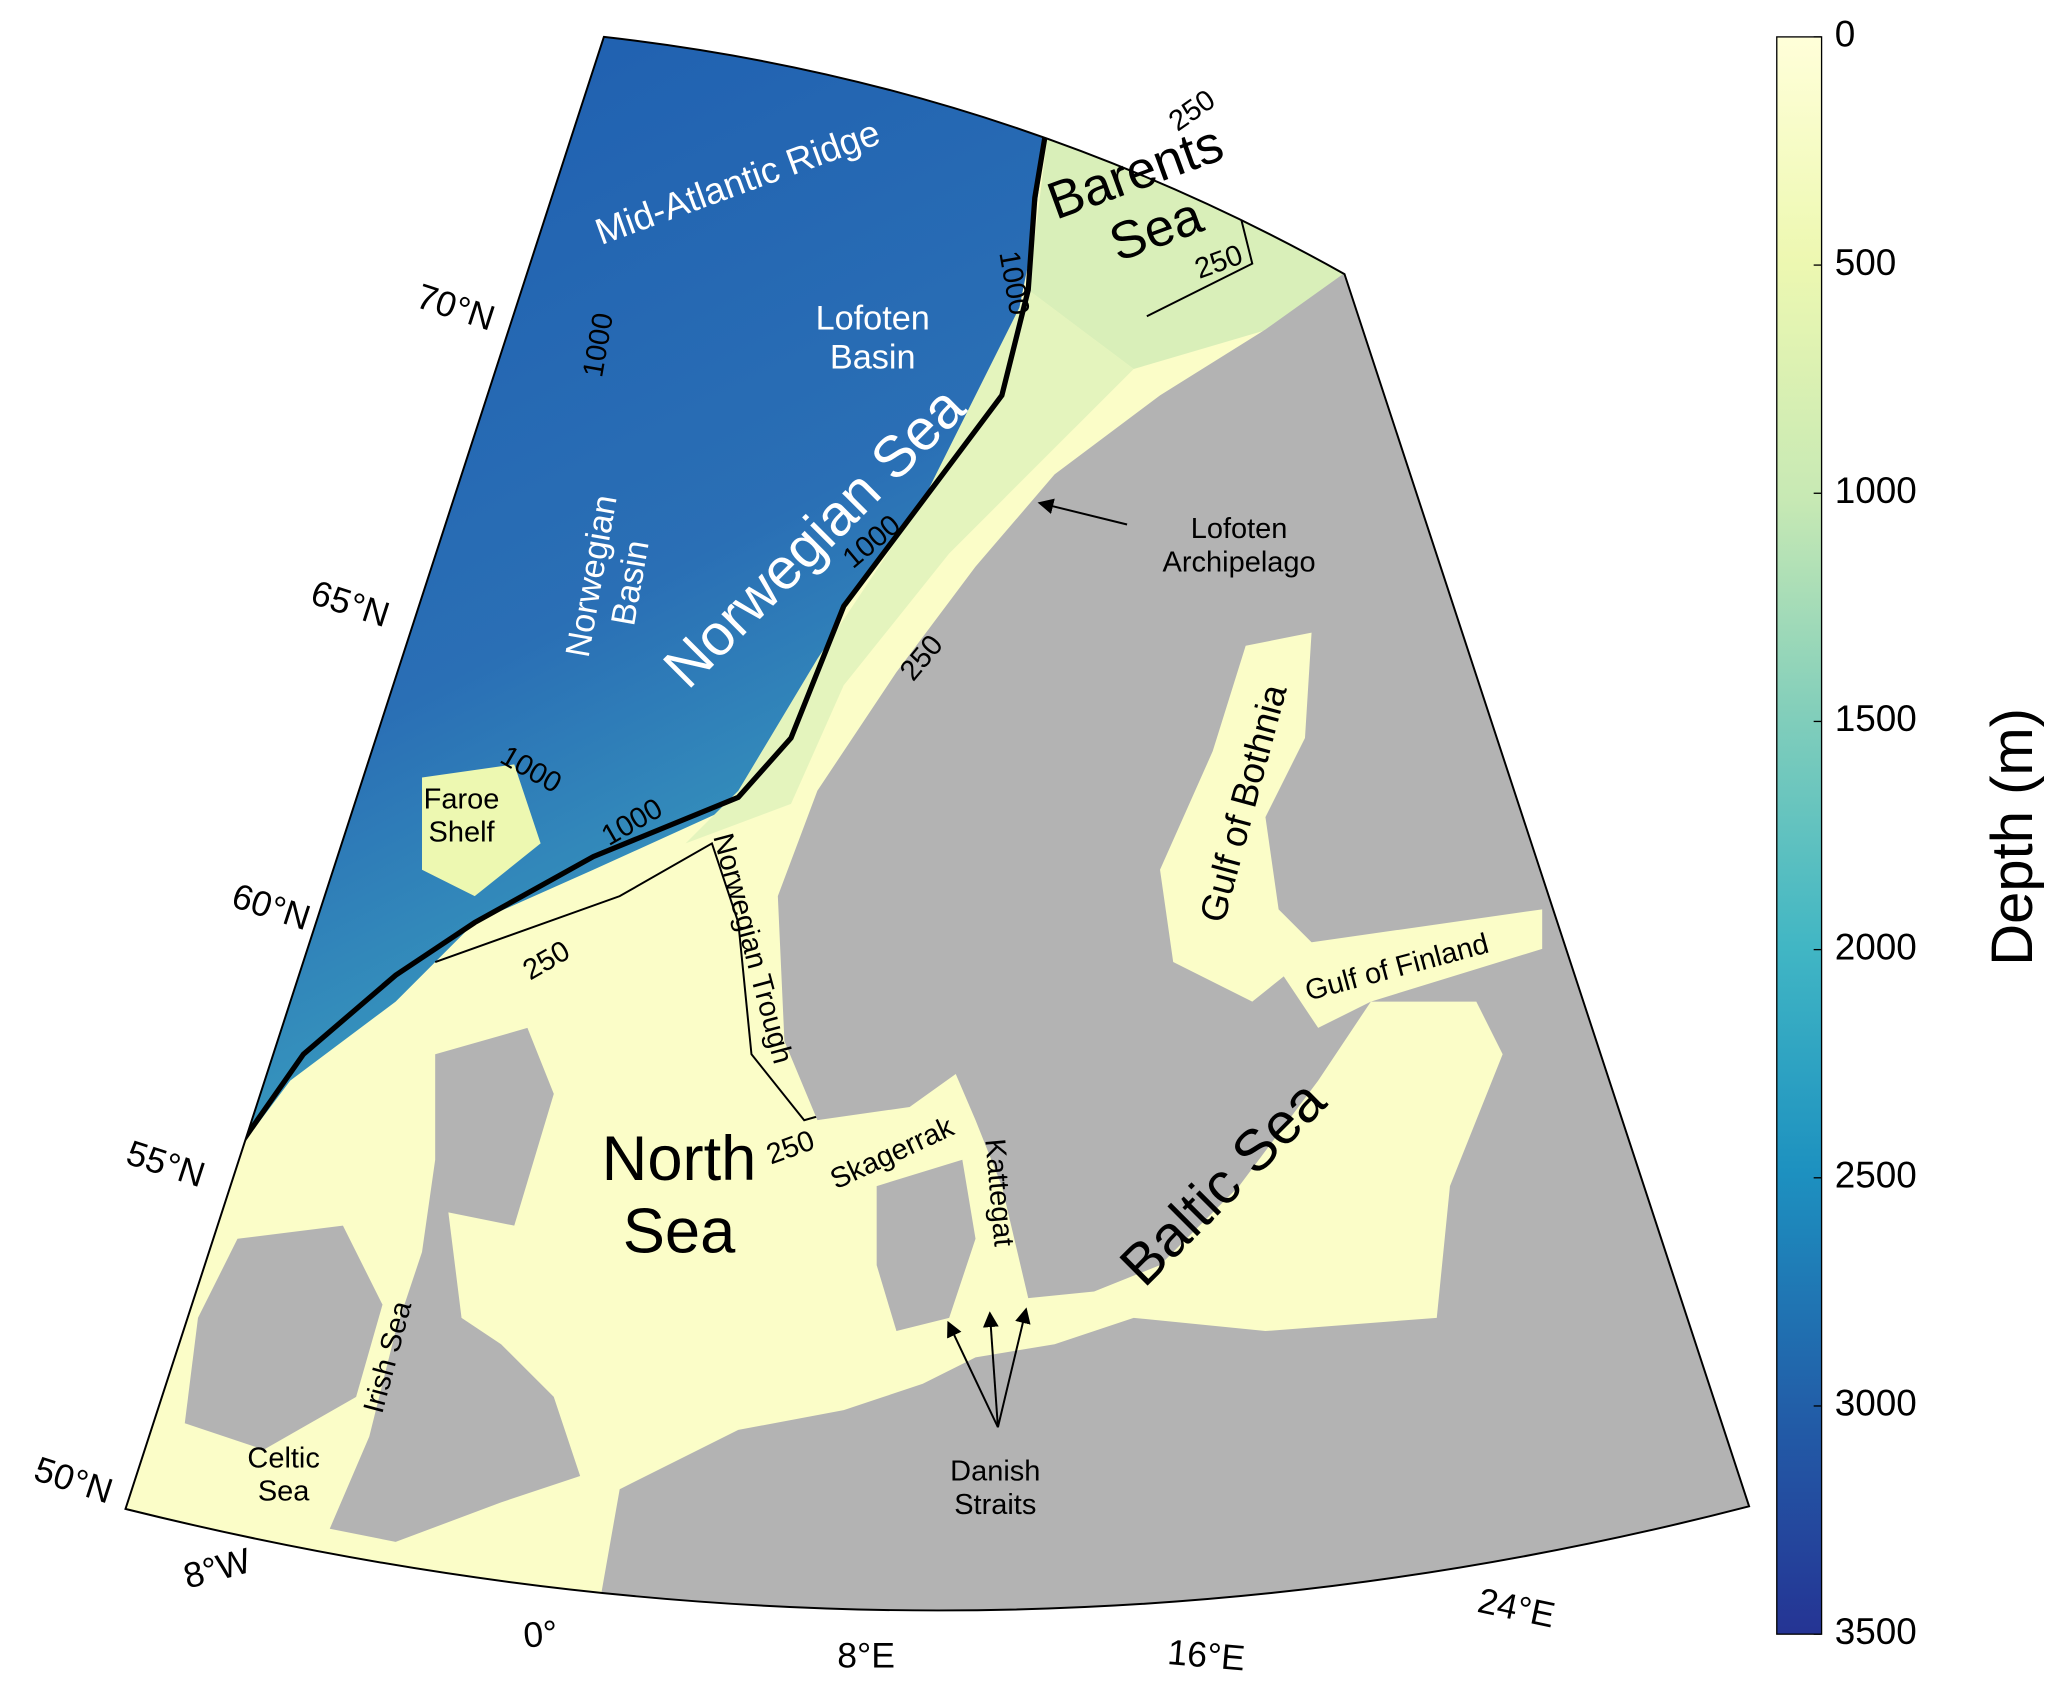 This screenshot has width=2067, height=1704. Describe the element at coordinates (1206, 1655) in the screenshot. I see `longitude-label: 16°E` at that location.